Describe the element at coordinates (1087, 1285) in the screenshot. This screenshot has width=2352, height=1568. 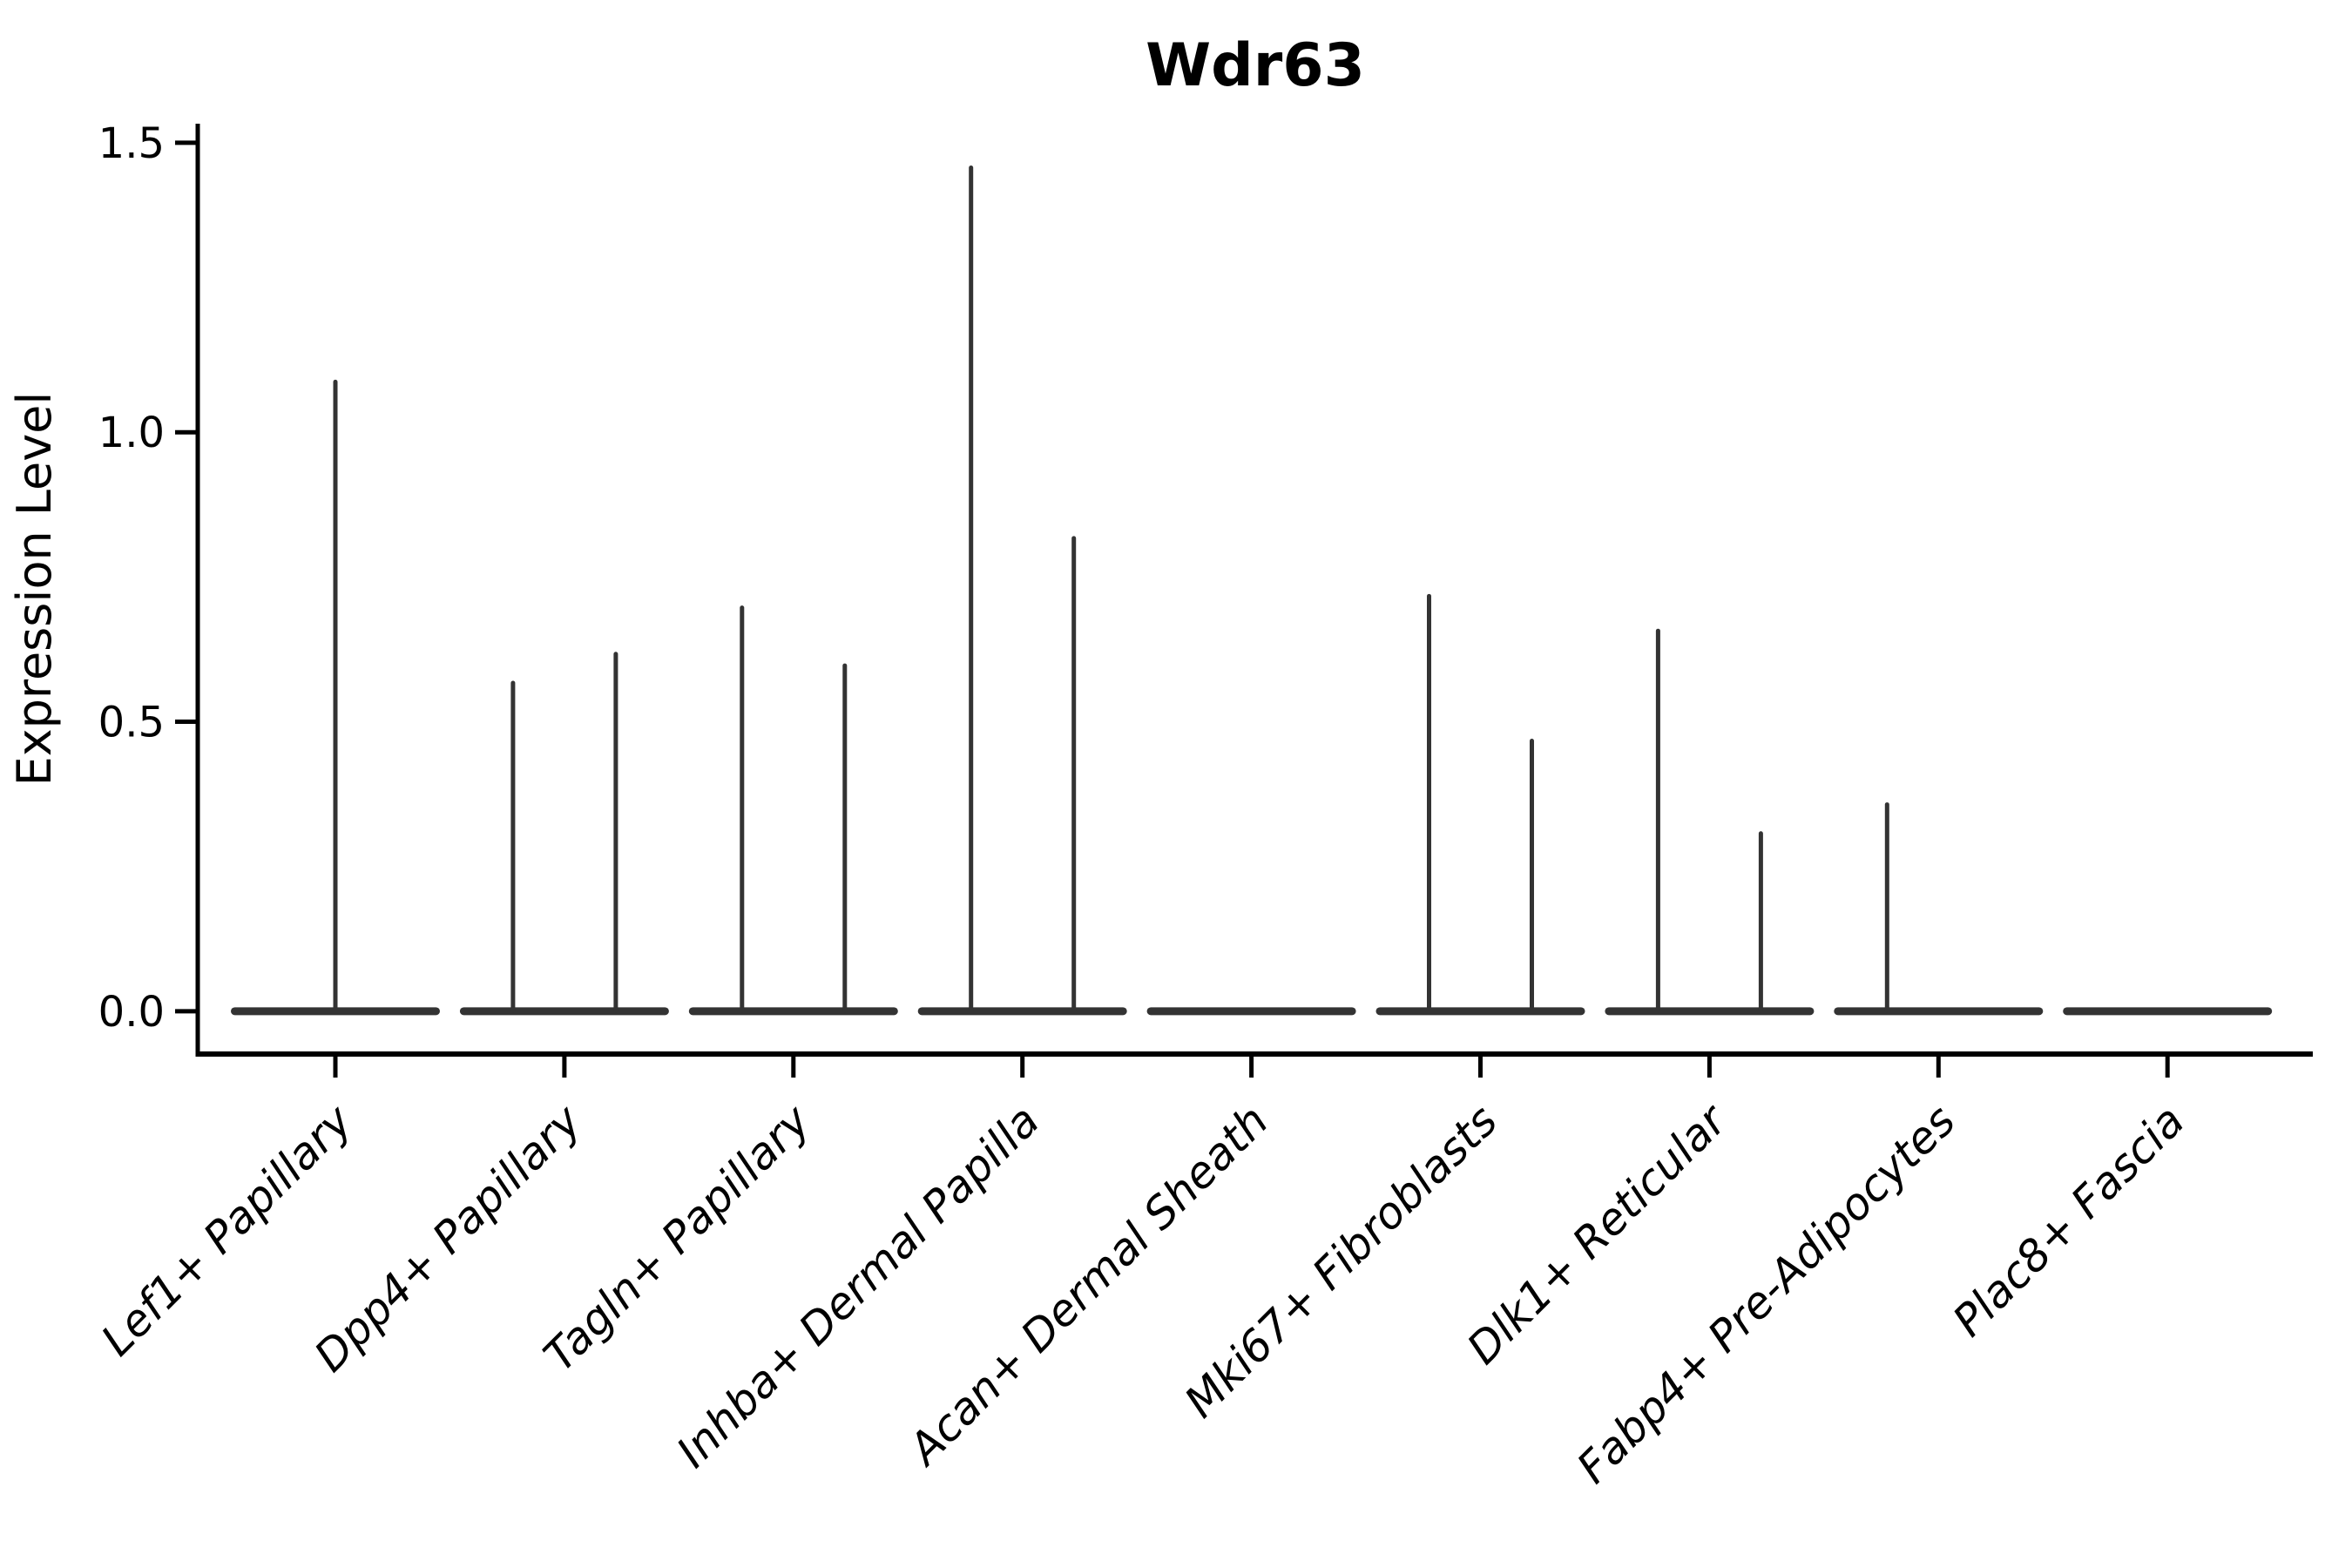
I see `x-tick-label: Acan+ Dermal Sheath` at that location.